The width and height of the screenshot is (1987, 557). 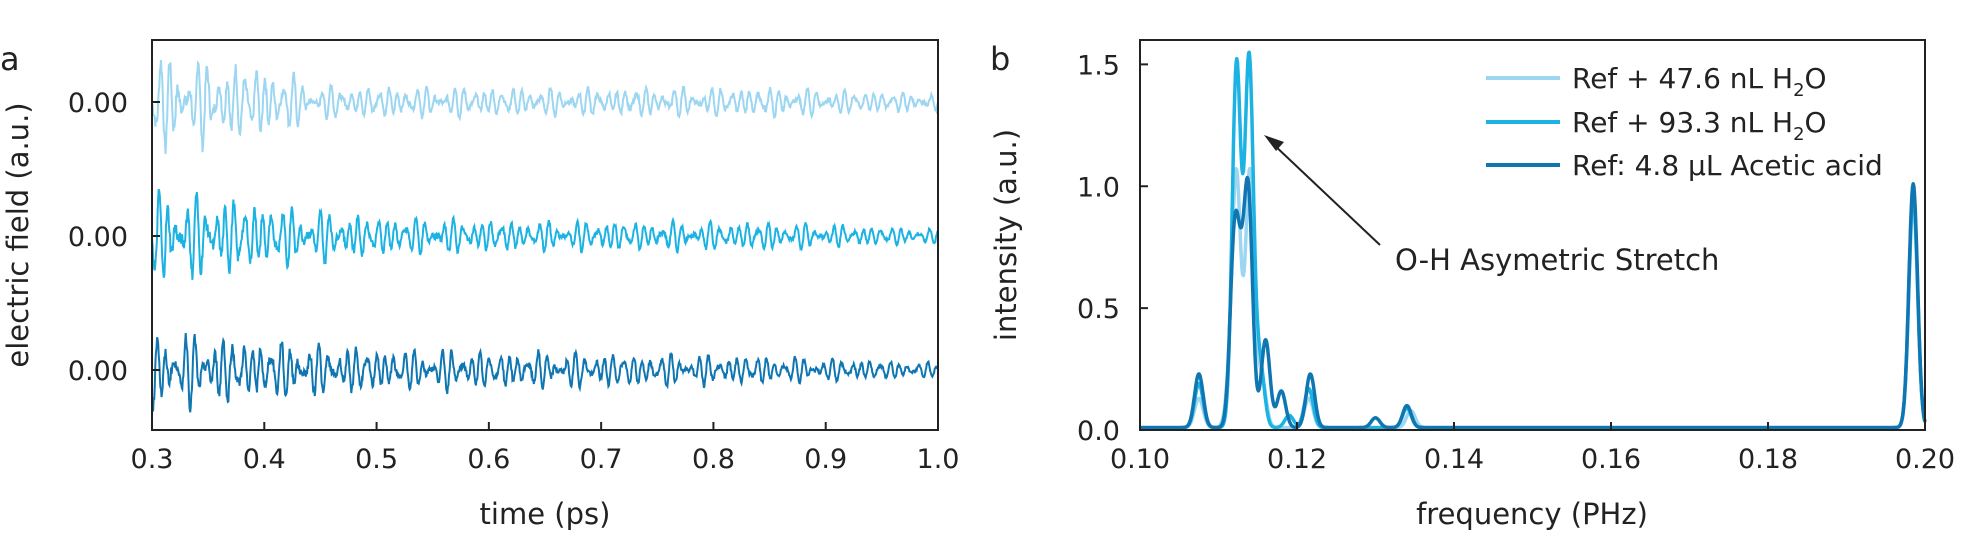 What do you see at coordinates (1098, 309) in the screenshot?
I see `panel-b-y-tick-label: 0.5` at bounding box center [1098, 309].